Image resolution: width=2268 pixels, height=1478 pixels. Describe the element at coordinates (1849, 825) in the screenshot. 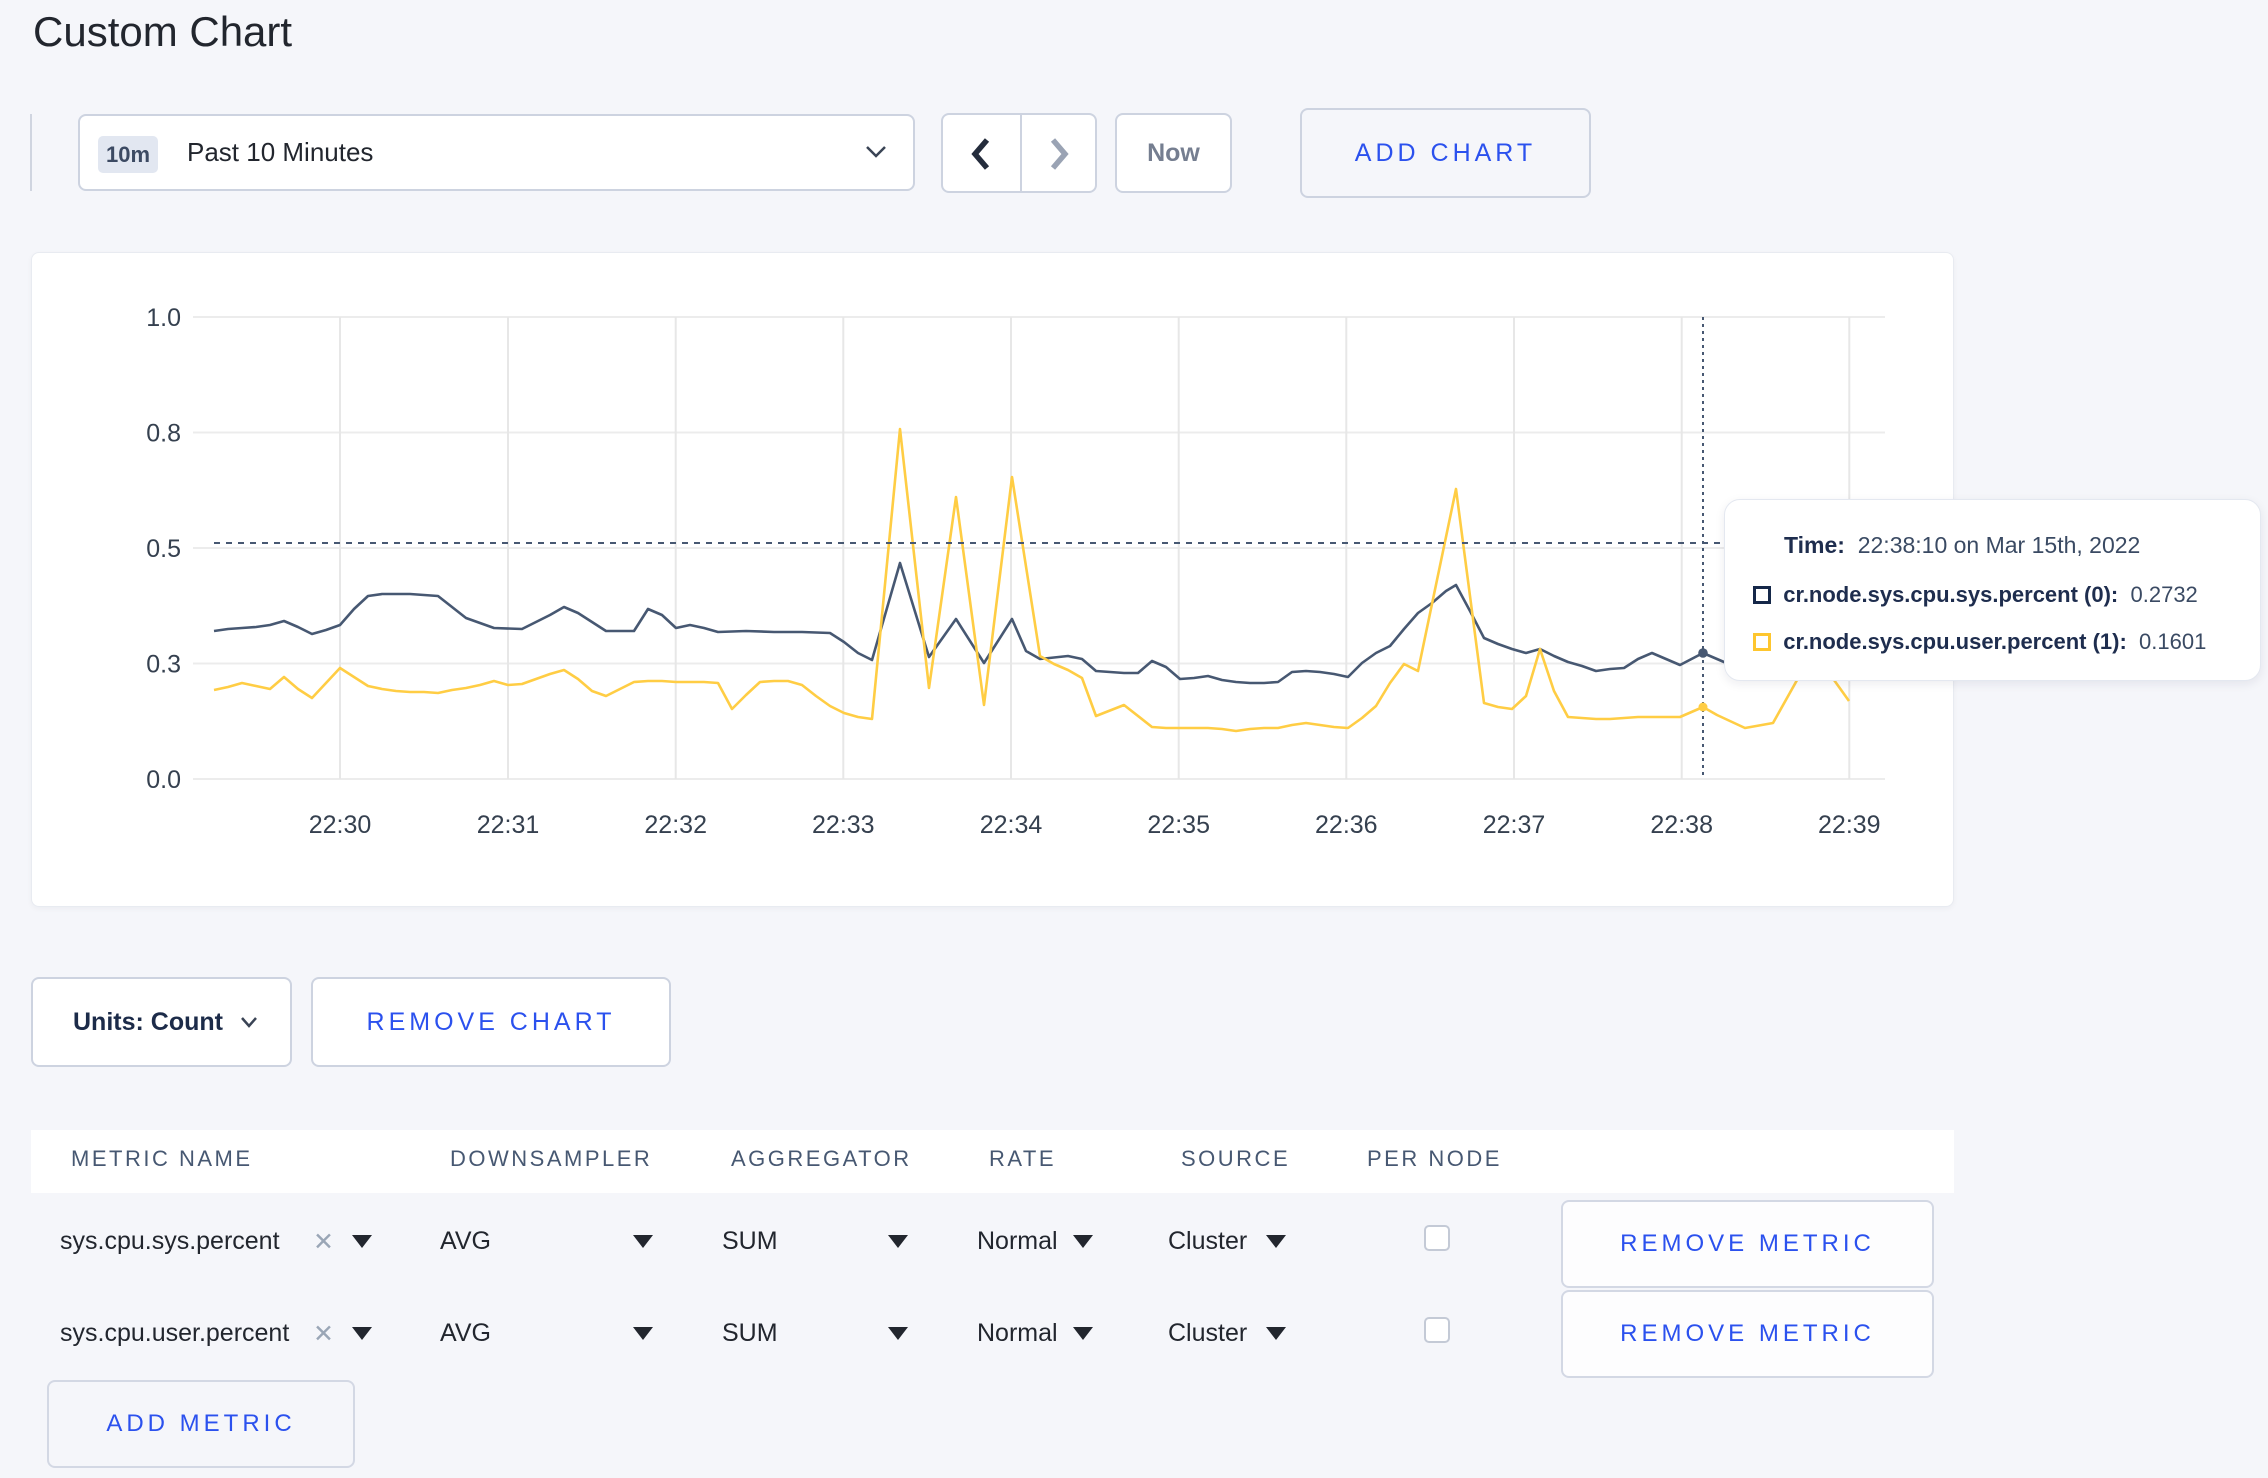

I see `svg-text: 22:39` at that location.